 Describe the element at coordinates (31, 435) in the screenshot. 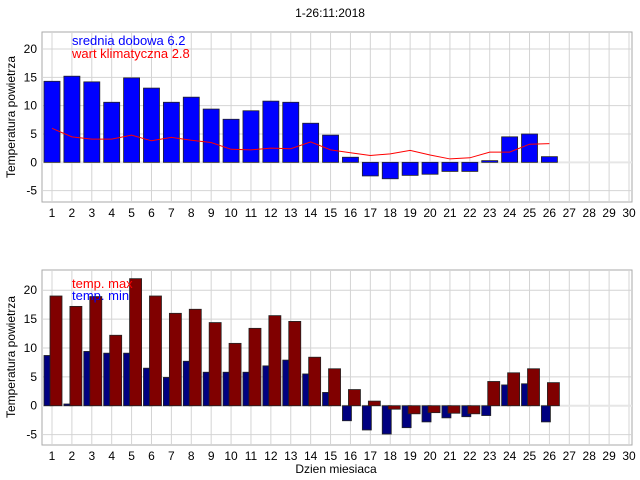

I see `y-tick-label: -5` at that location.